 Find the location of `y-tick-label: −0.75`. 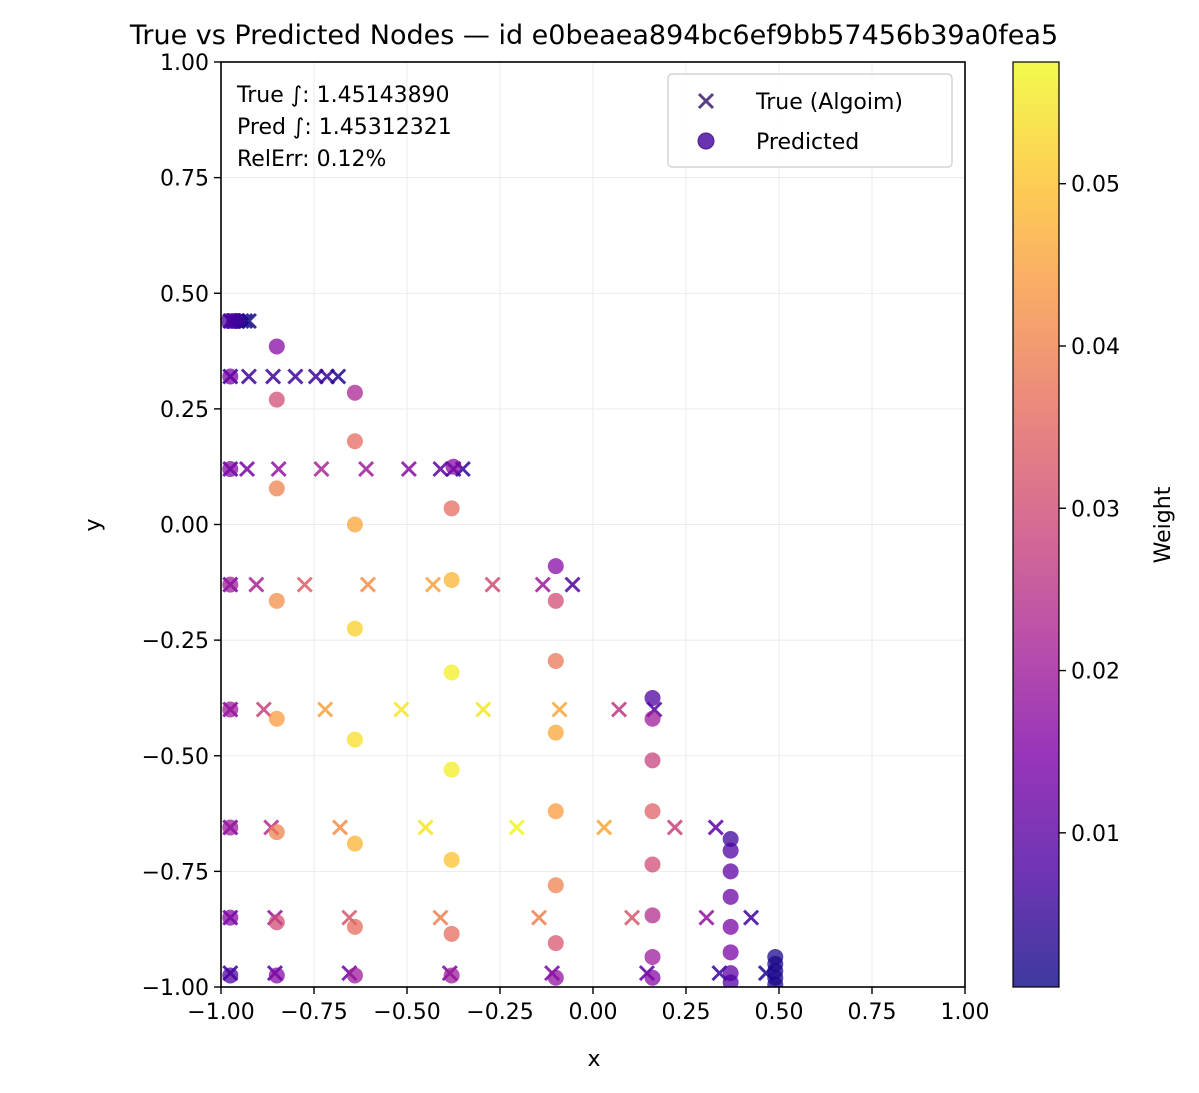

y-tick-label: −0.75 is located at coordinates (175, 872).